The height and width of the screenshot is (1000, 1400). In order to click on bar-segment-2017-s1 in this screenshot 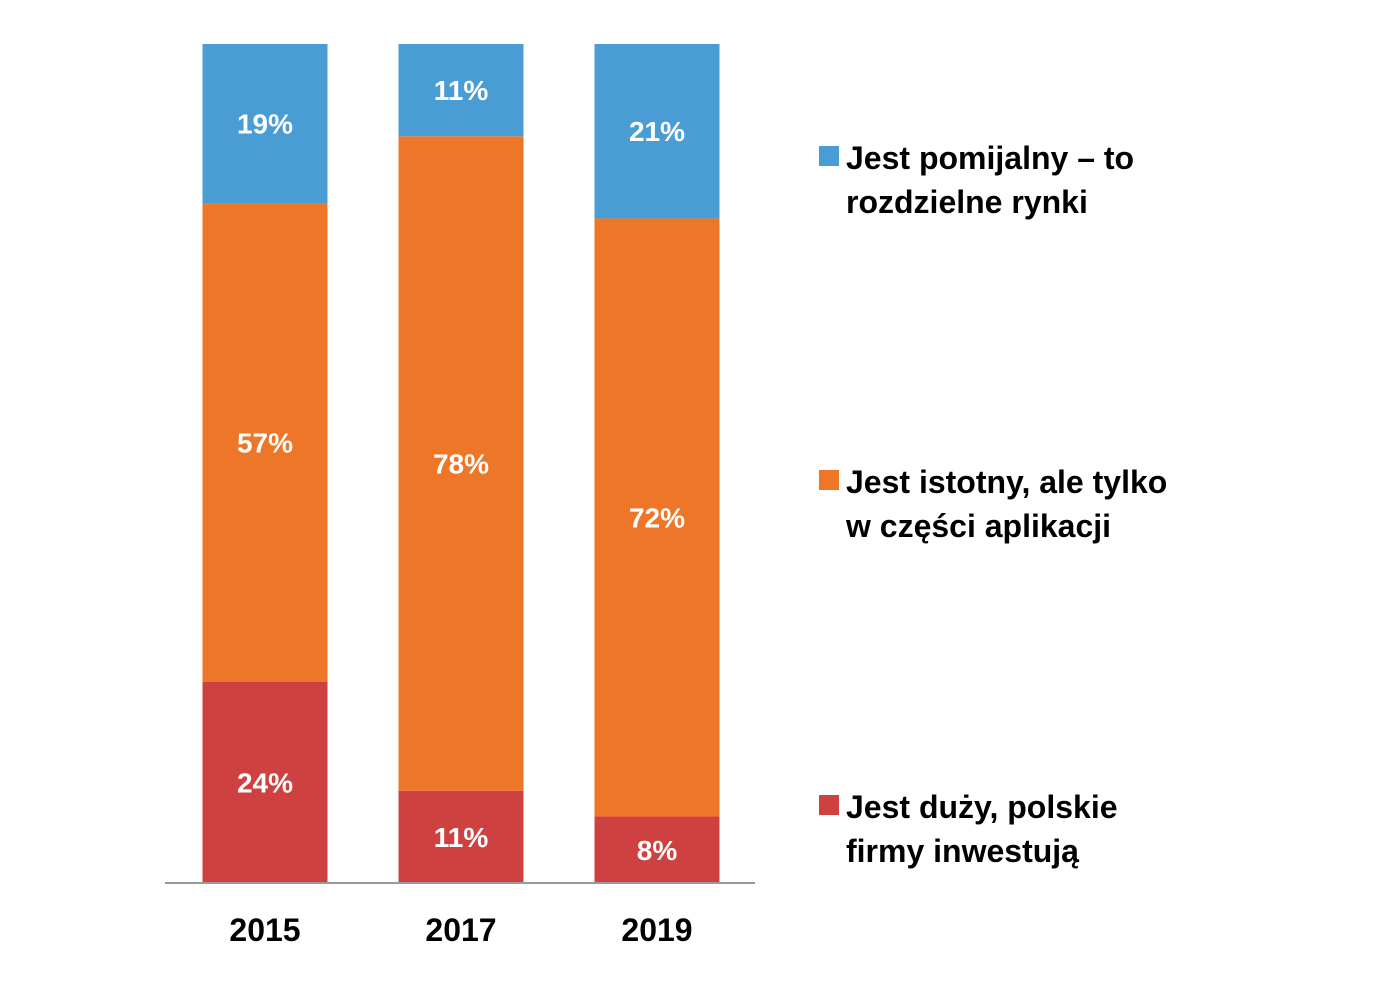, I will do `click(461, 463)`.